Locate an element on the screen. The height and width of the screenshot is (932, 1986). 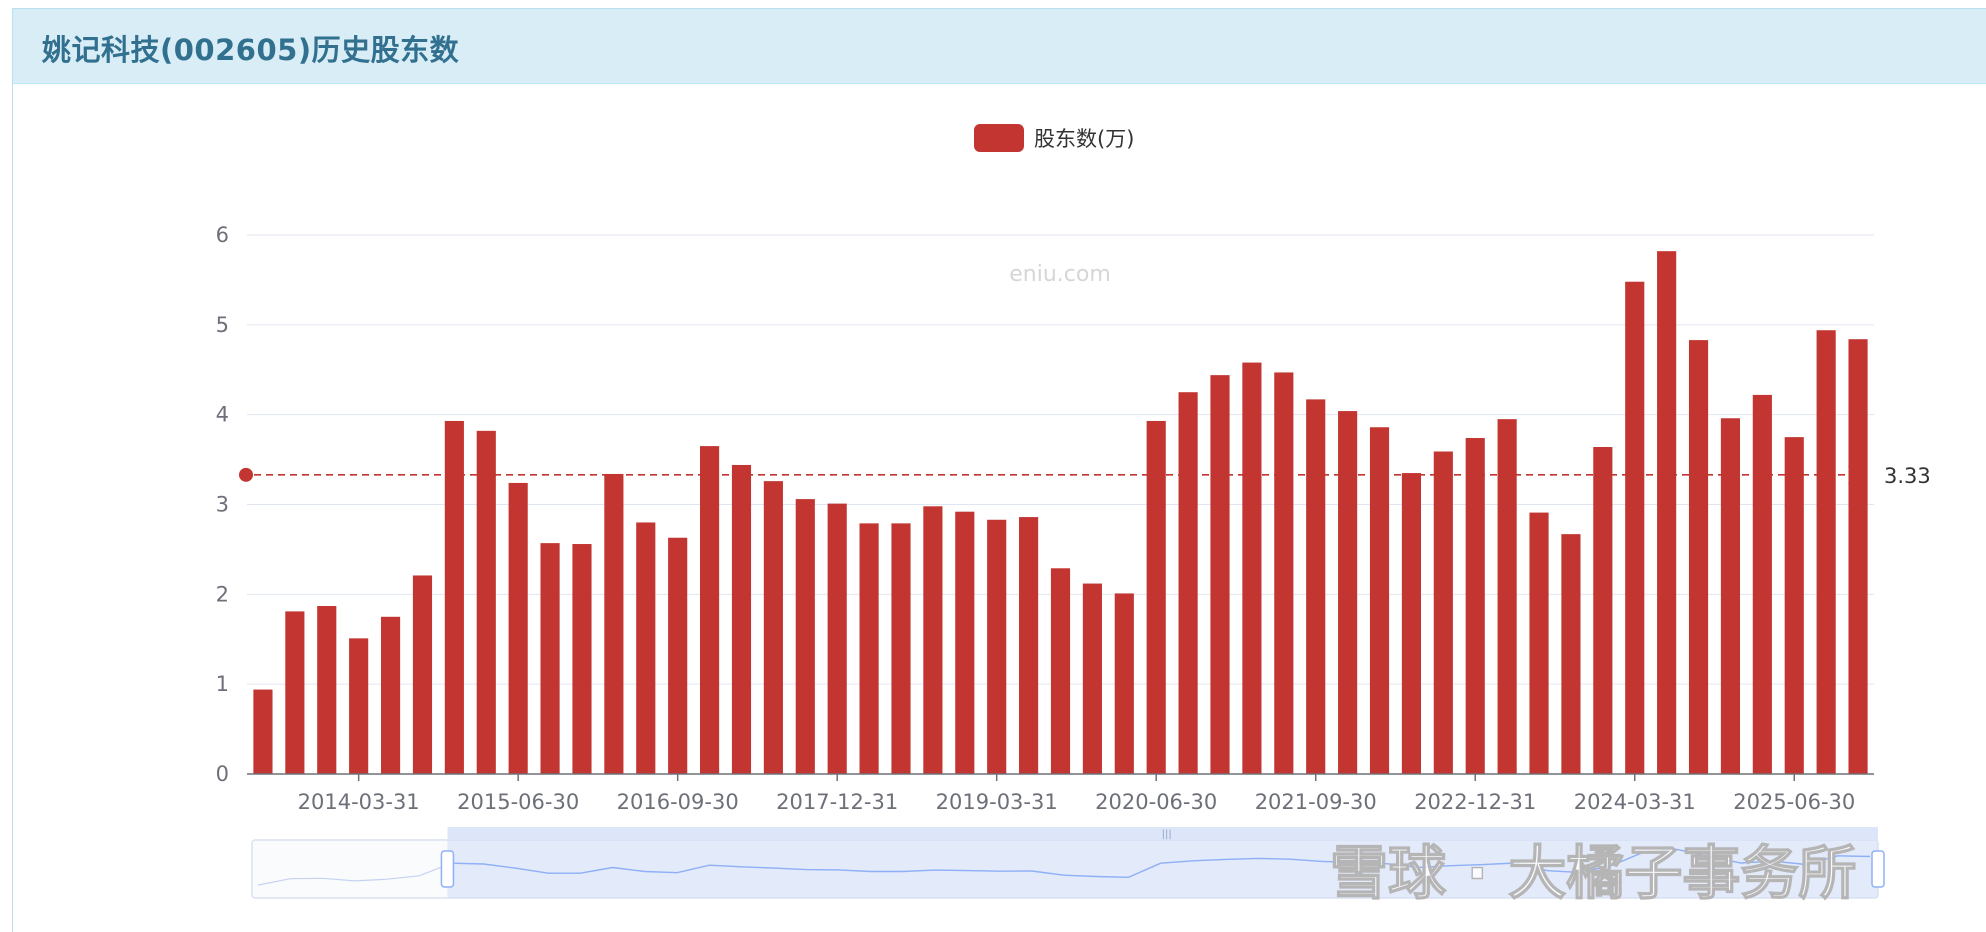
average-markline: 3.33 is located at coordinates (1085, 476).